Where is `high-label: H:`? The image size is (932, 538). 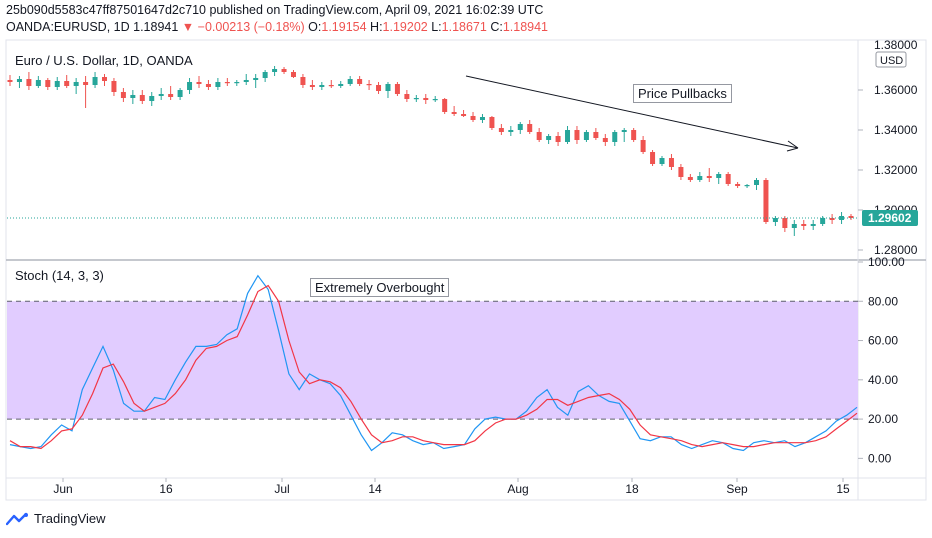
high-label: H: is located at coordinates (376, 27).